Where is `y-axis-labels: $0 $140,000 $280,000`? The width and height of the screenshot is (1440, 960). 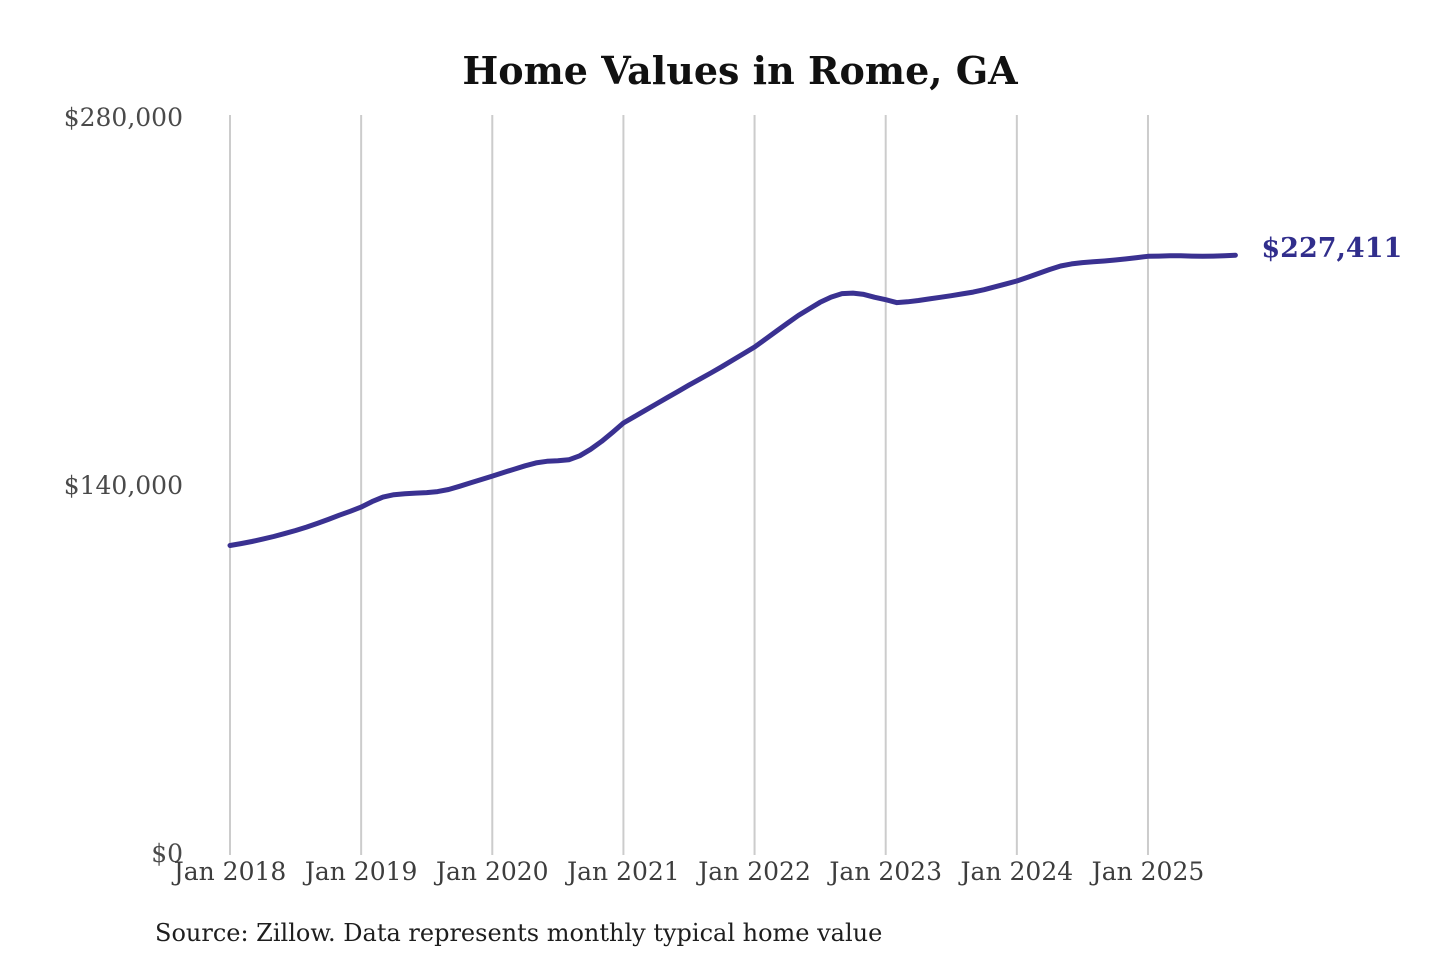
y-axis-labels: $0 $140,000 $280,000 is located at coordinates (123, 485).